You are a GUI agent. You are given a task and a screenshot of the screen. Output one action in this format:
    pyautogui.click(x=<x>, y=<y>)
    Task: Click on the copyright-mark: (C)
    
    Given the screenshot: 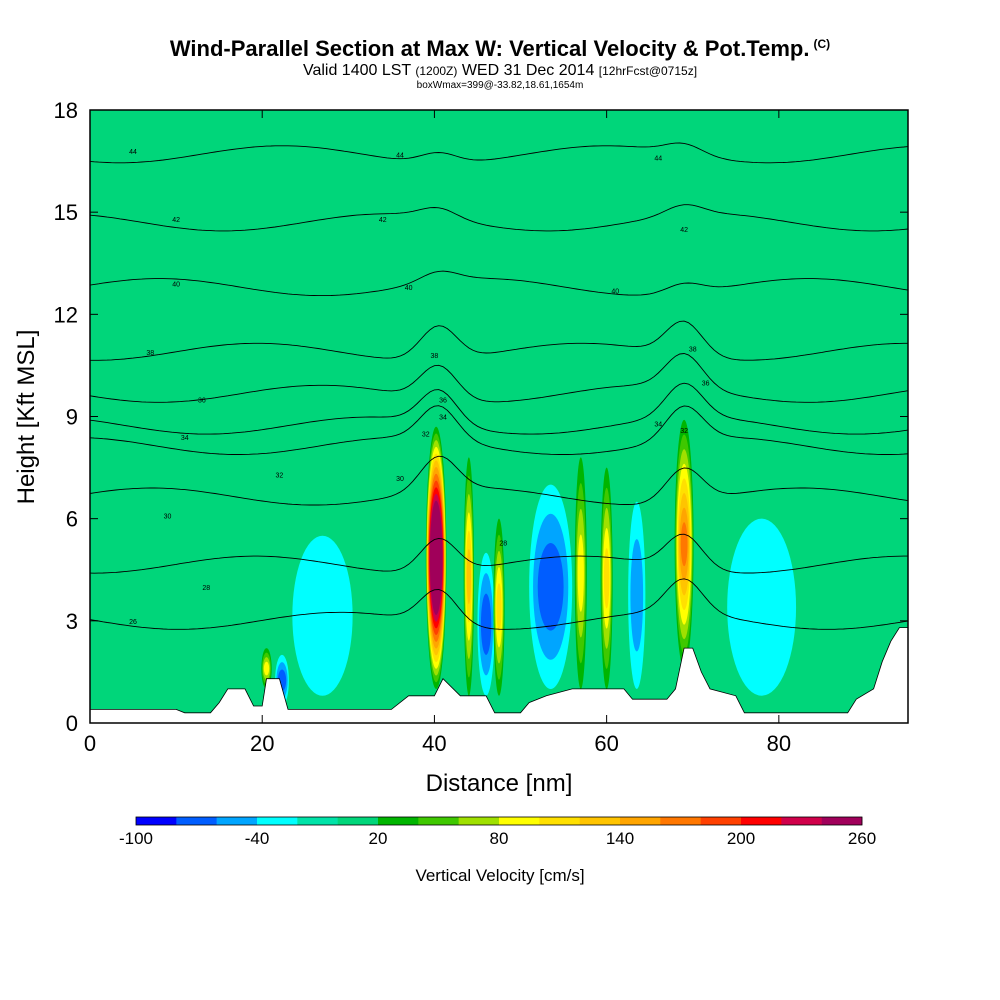 What is the action you would take?
    pyautogui.click(x=822, y=43)
    